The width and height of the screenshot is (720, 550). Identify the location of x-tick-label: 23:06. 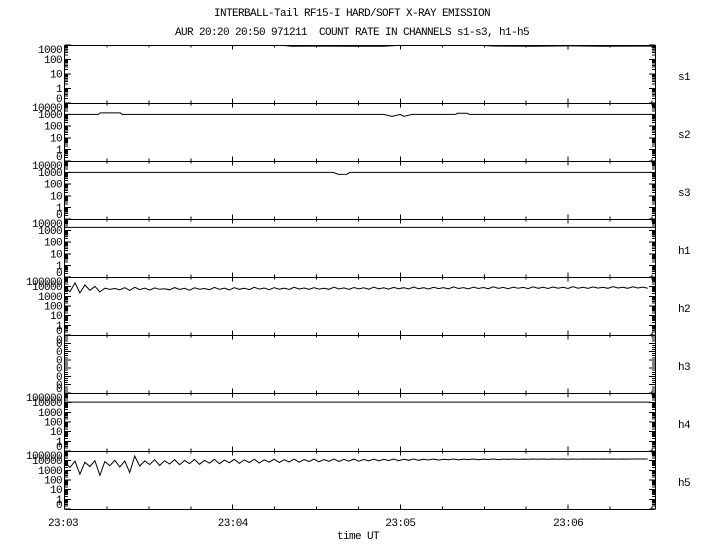
(568, 524).